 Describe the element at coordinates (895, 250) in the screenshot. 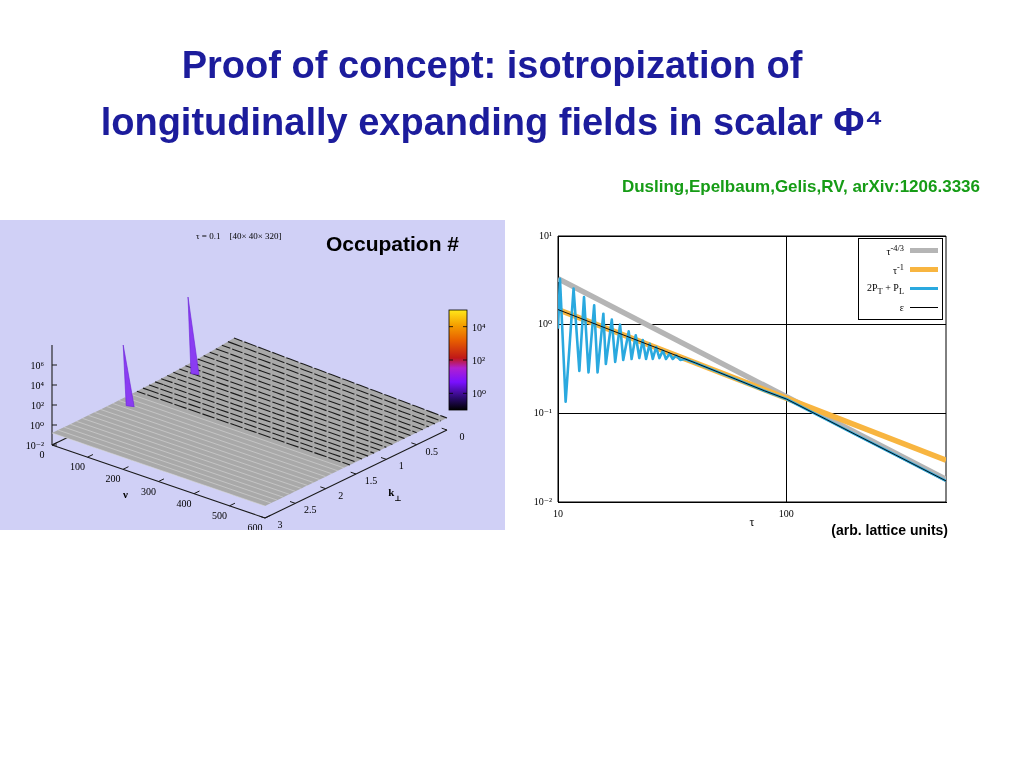

I see `legend-label: τ$^{-4/3}$` at that location.